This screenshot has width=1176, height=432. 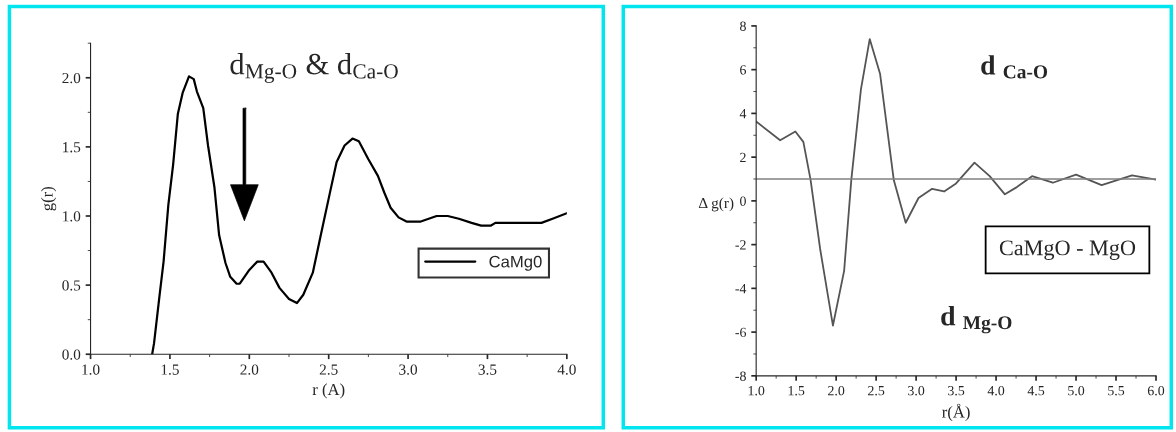 I want to click on y-axis-title: g(r), so click(x=49, y=198).